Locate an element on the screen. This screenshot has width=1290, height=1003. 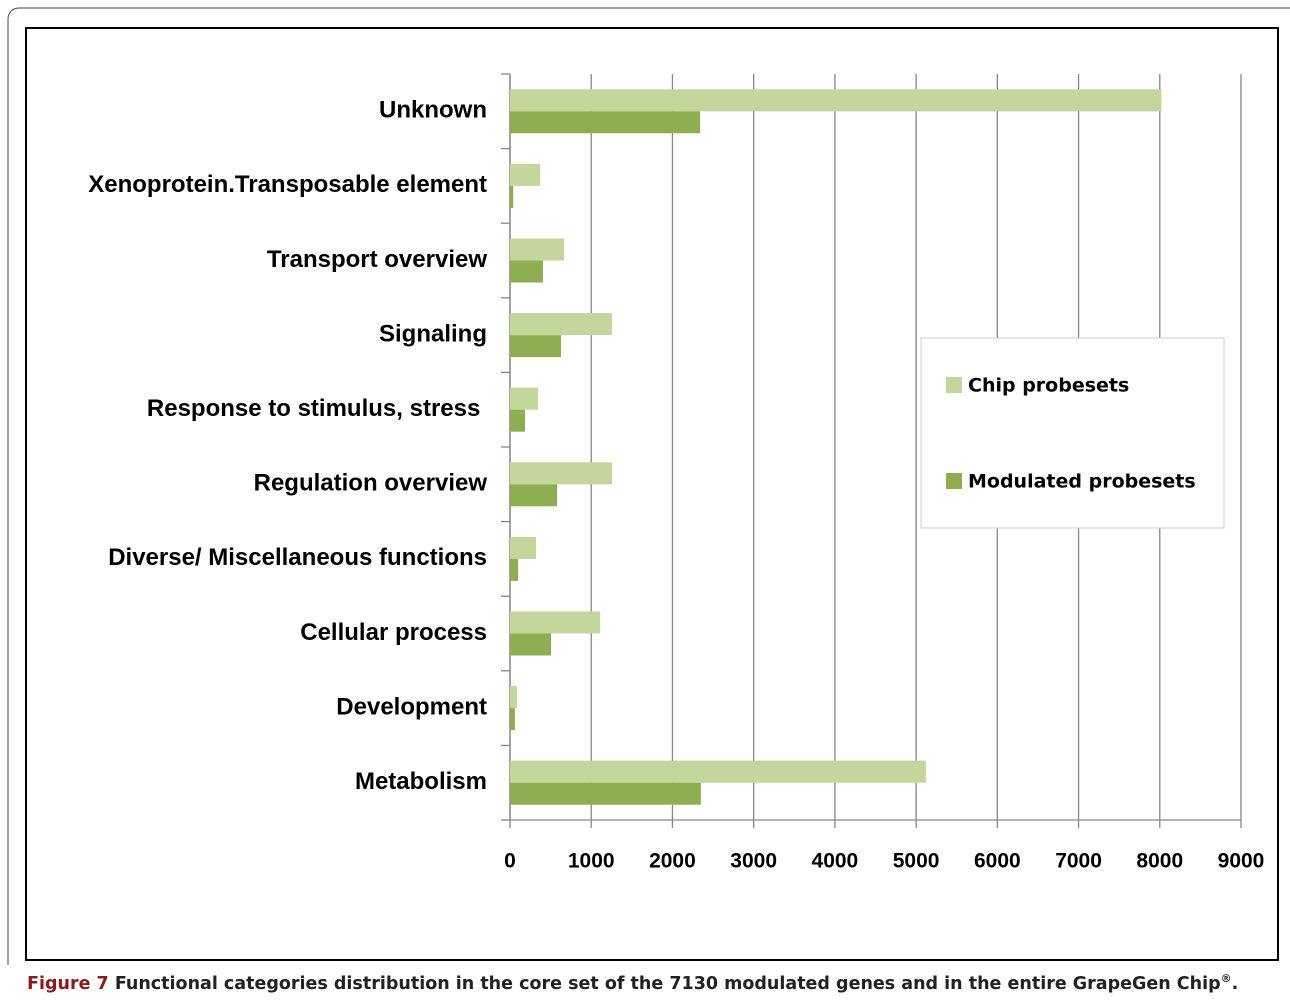
x-tick-label: 4000 is located at coordinates (835, 861).